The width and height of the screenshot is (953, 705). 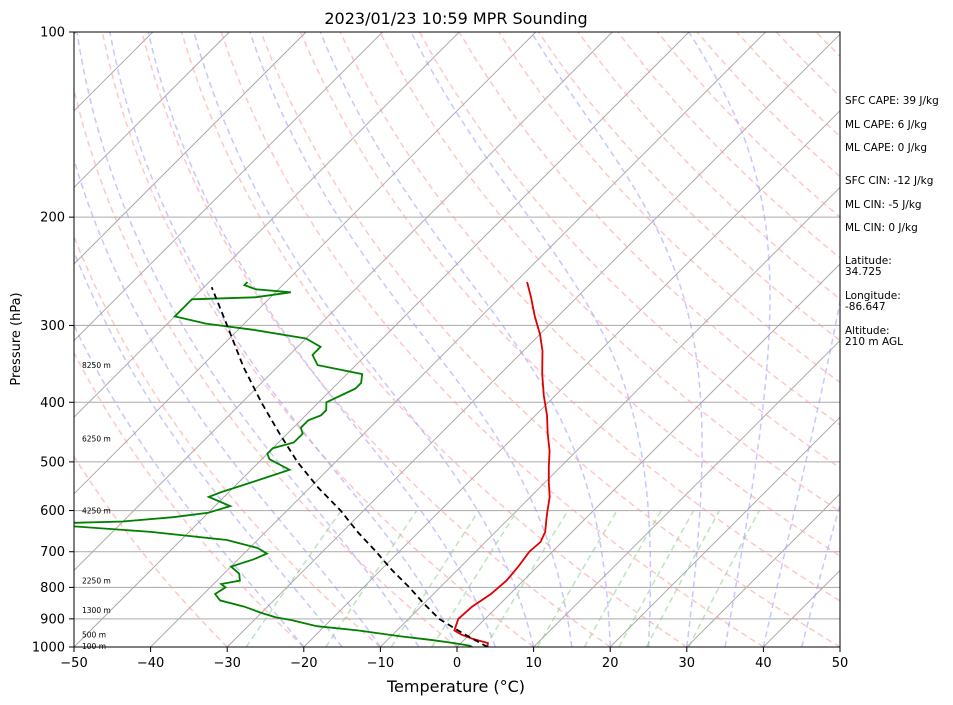 I want to click on stat-text: ML CAPE: 0 J/kg, so click(x=886, y=148).